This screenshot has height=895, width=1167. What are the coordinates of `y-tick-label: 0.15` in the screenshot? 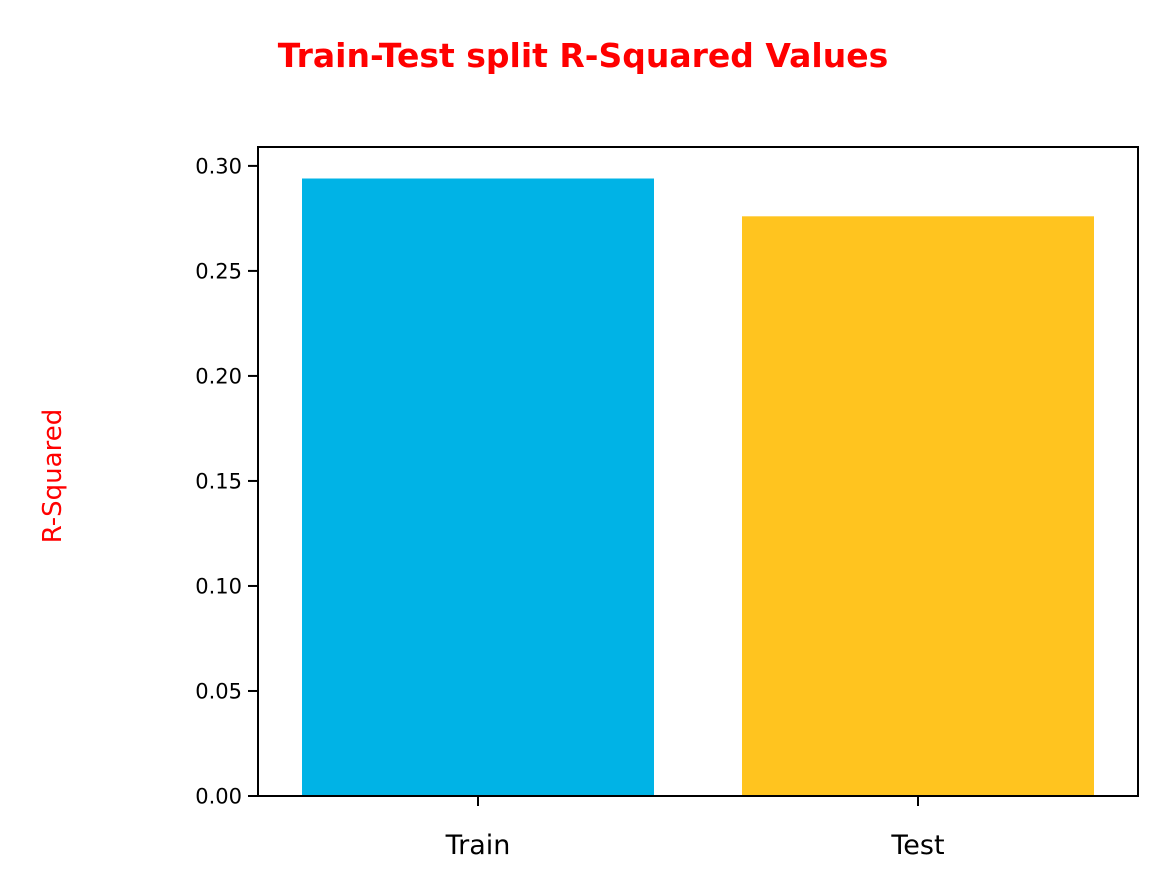 It's located at (218, 481).